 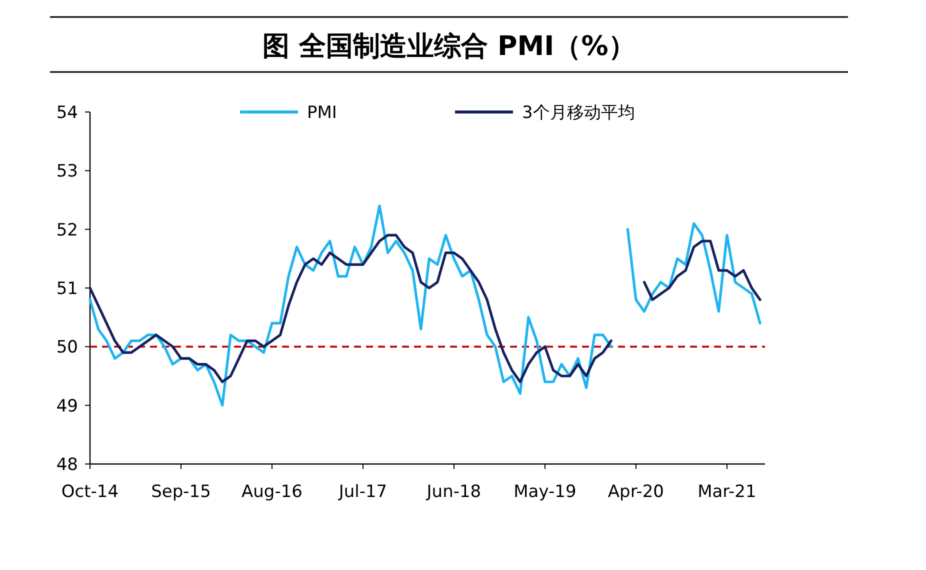 What do you see at coordinates (727, 492) in the screenshot?
I see `x-tick-label: Mar-21` at bounding box center [727, 492].